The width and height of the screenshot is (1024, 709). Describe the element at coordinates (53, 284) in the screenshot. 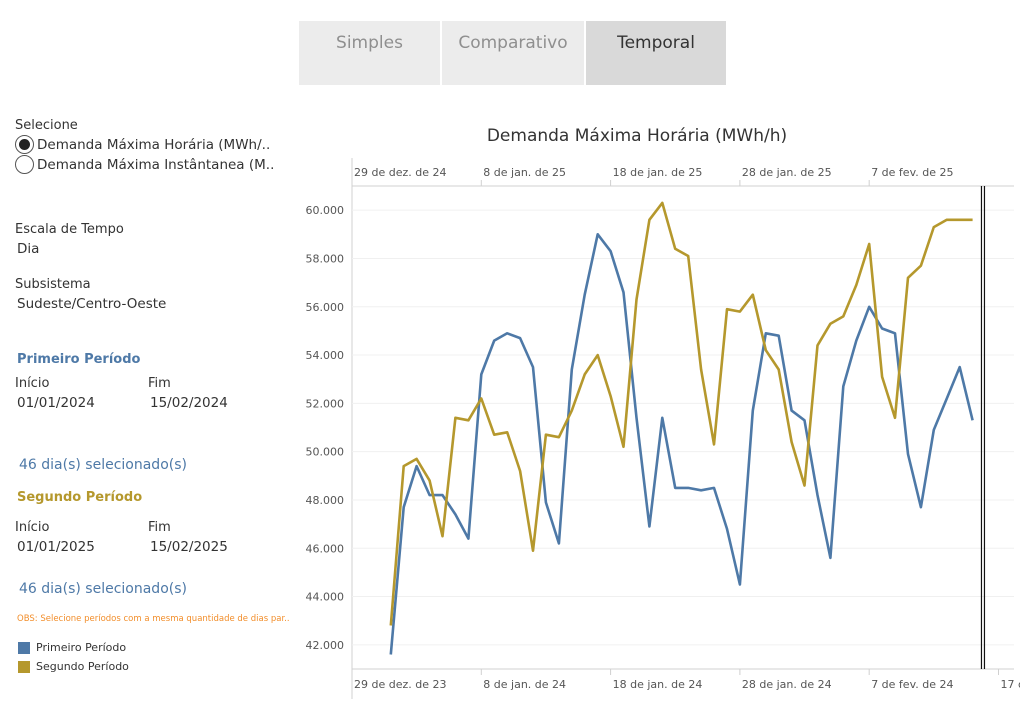

I see `subsistema-label: Subsistema` at that location.